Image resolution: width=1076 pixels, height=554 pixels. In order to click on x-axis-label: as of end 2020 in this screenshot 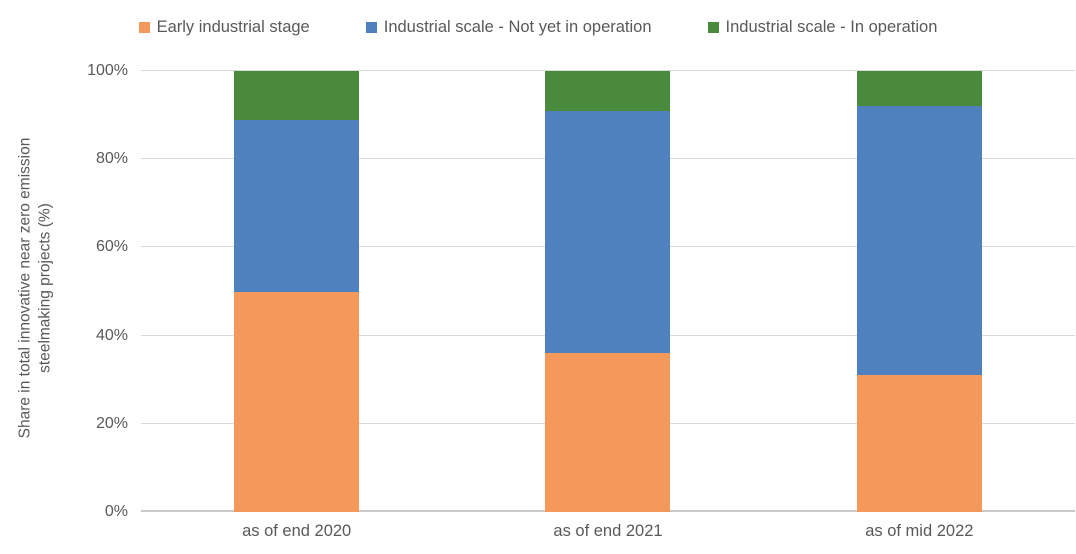, I will do `click(297, 531)`.